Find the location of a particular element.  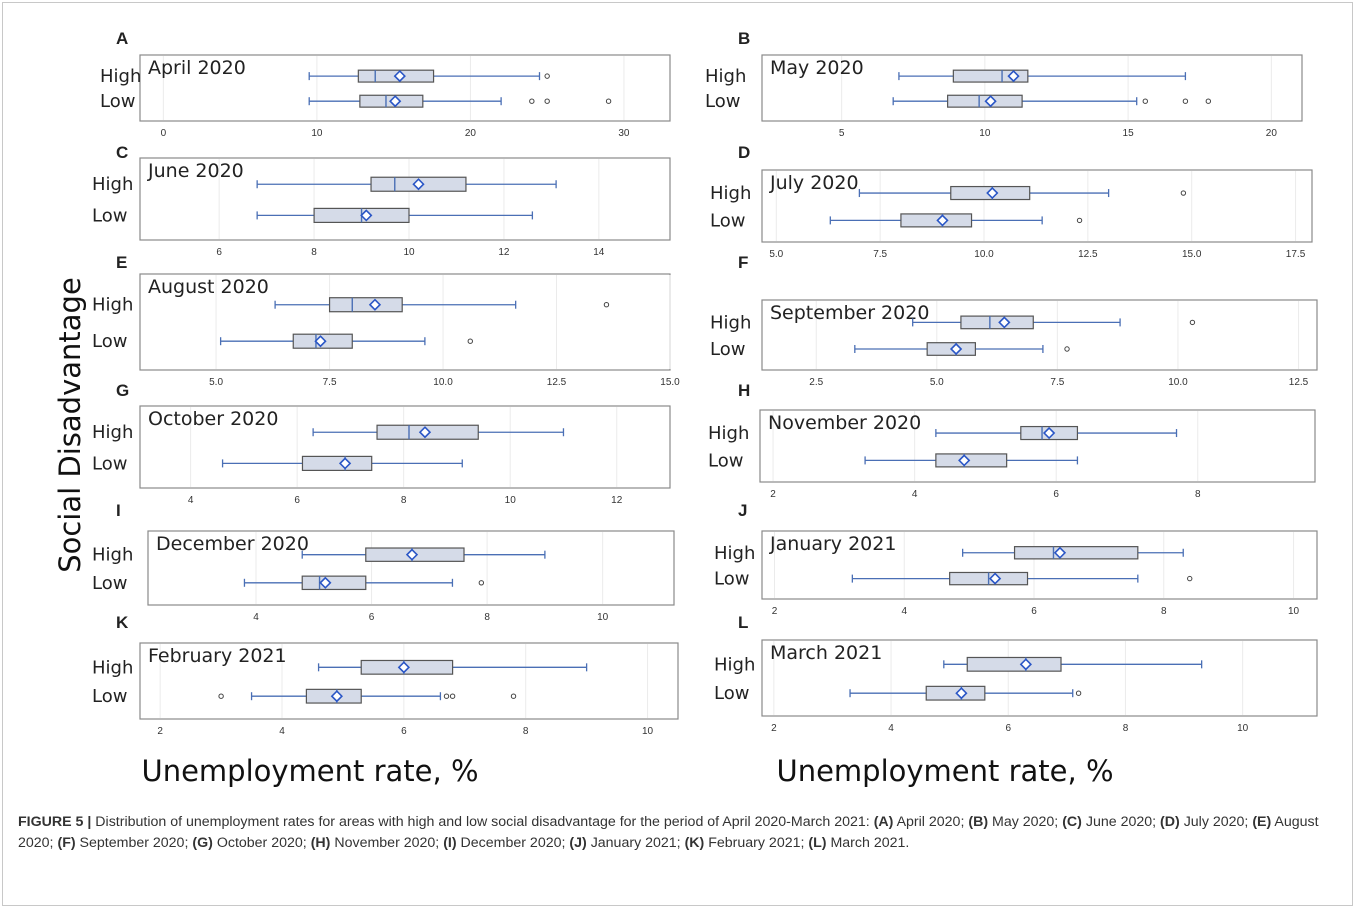

panel-title: September 2020 is located at coordinates (849, 313).